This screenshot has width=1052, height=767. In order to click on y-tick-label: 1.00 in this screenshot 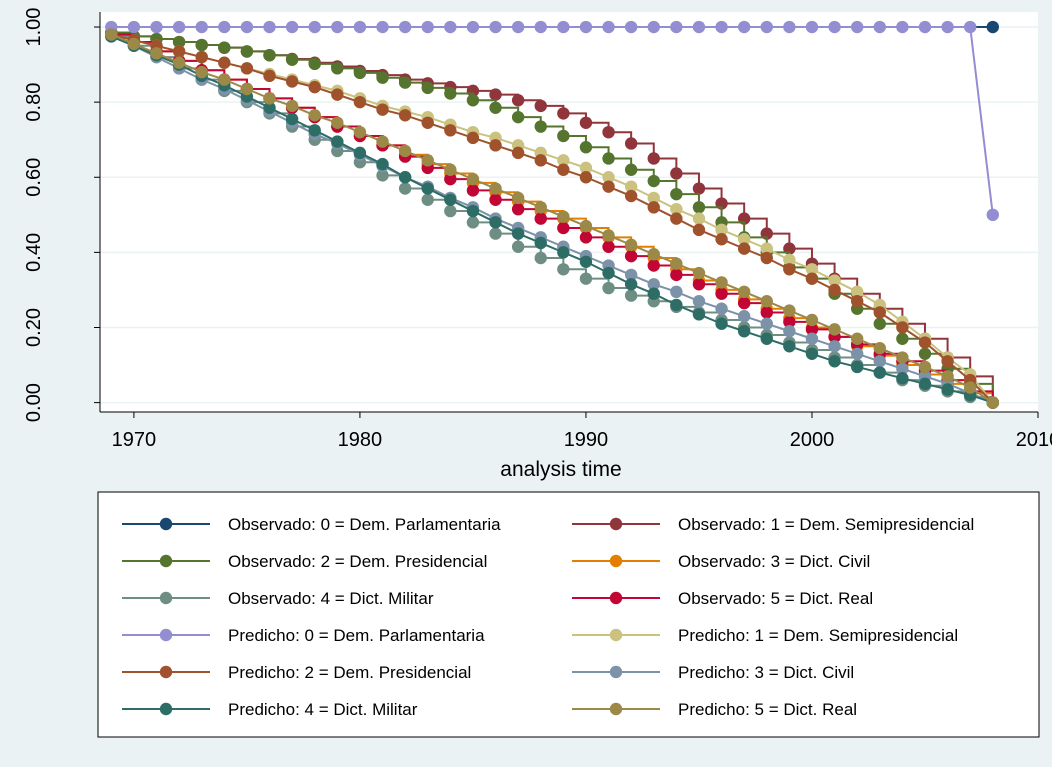, I will do `click(34, 27)`.